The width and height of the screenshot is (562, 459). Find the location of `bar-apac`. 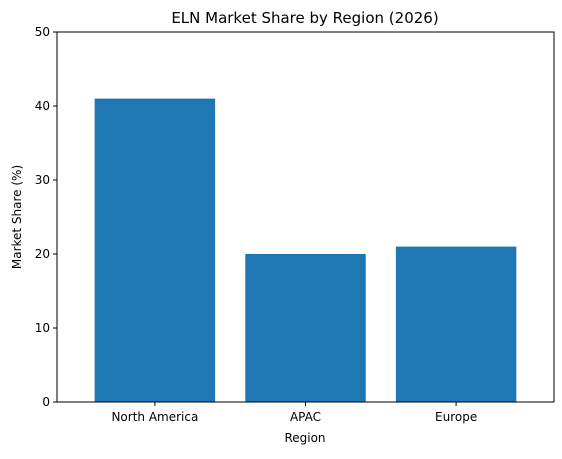

bar-apac is located at coordinates (305, 328).